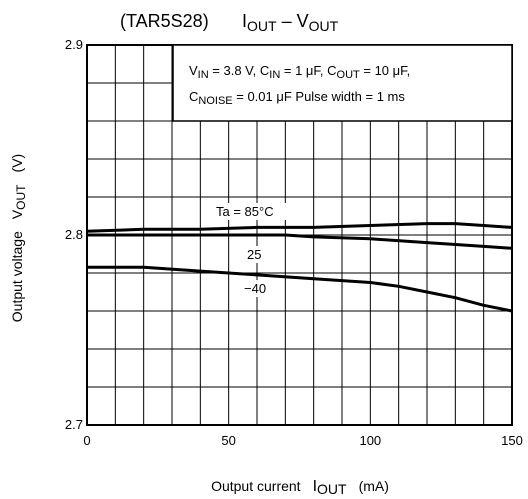 The width and height of the screenshot is (528, 499). Describe the element at coordinates (215, 101) in the screenshot. I see `cond-cnoise-sub: NOISE` at that location.